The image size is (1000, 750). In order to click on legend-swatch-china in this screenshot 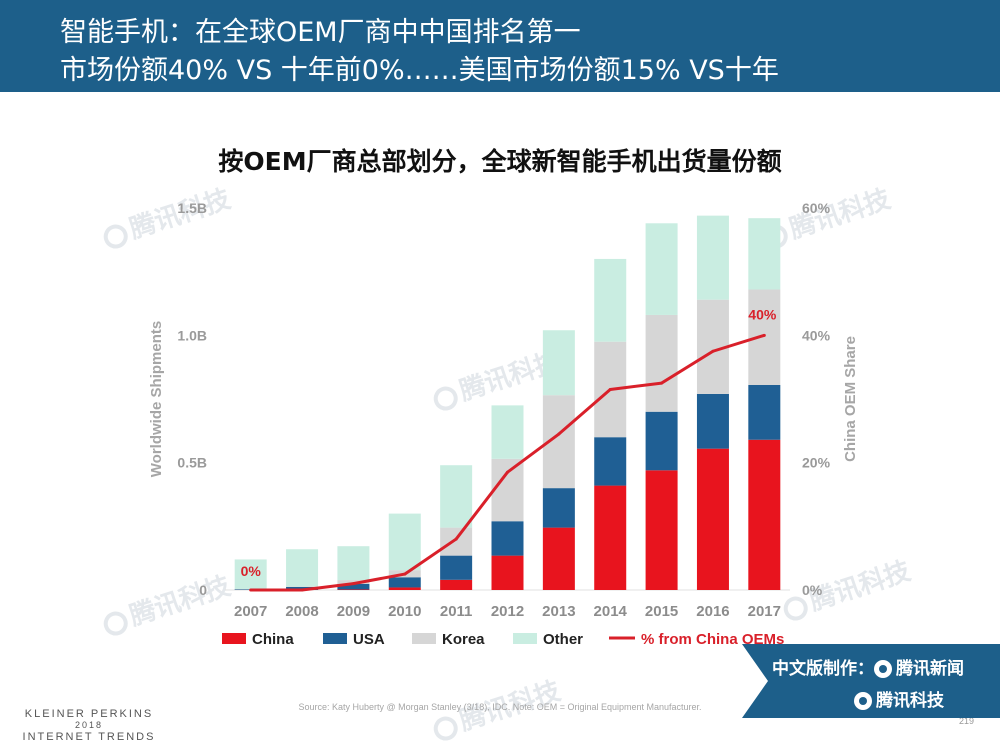, I will do `click(234, 638)`.